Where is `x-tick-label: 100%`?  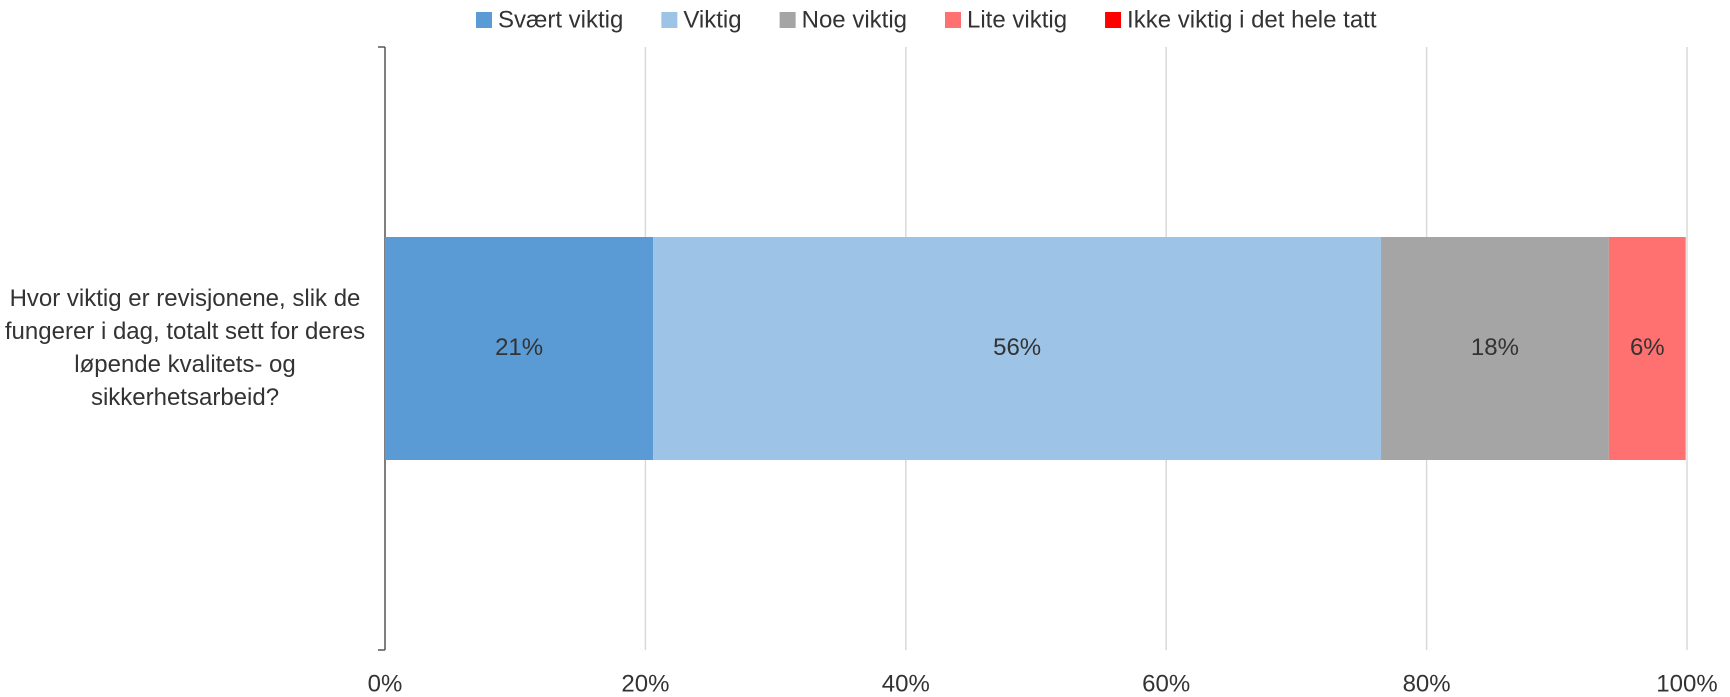 x-tick-label: 100% is located at coordinates (1686, 683).